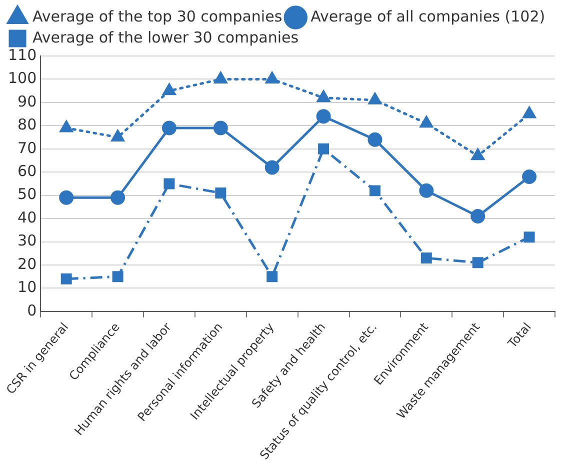 The height and width of the screenshot is (470, 569). I want to click on y-tick-label: 10, so click(27, 287).